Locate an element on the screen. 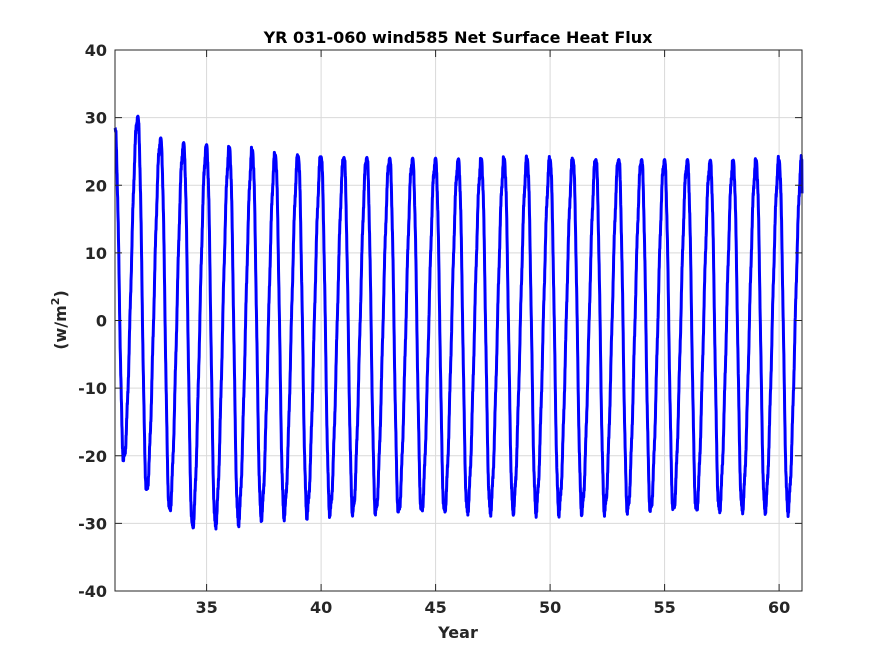  chart-title: YR 031-060 wind585 Net Surface Heat Flux is located at coordinates (458, 37).